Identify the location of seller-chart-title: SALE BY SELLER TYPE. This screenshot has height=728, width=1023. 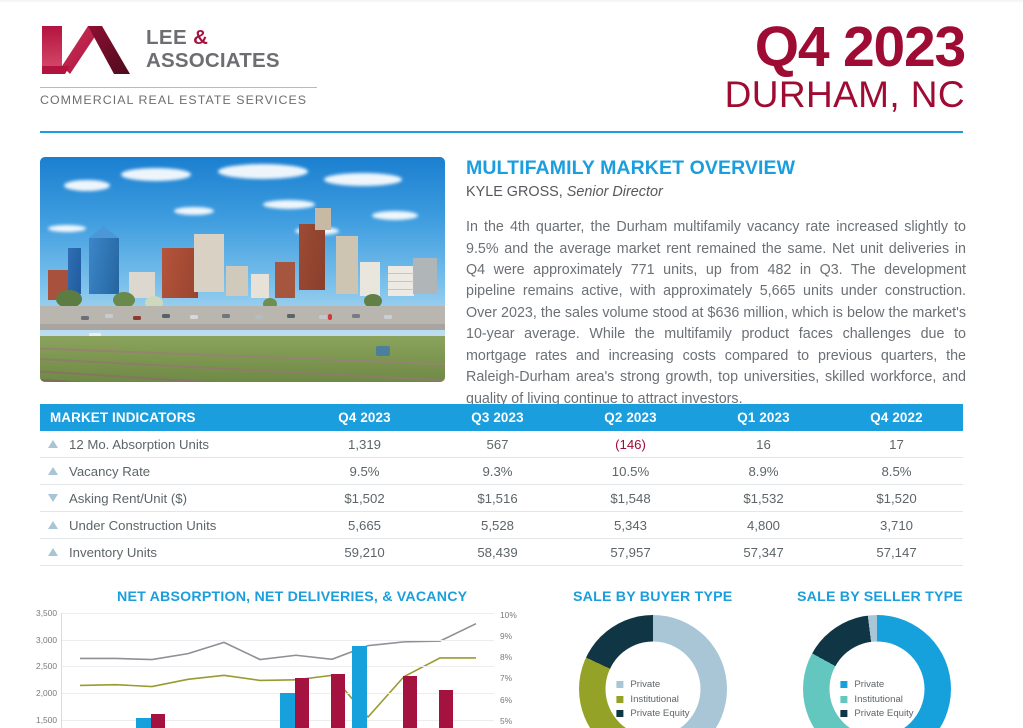
(880, 597).